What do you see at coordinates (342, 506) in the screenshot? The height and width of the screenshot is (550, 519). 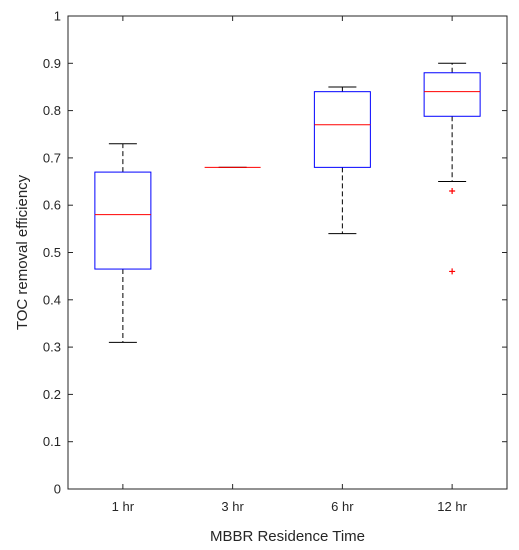 I see `x-tick-label: 6 hr` at bounding box center [342, 506].